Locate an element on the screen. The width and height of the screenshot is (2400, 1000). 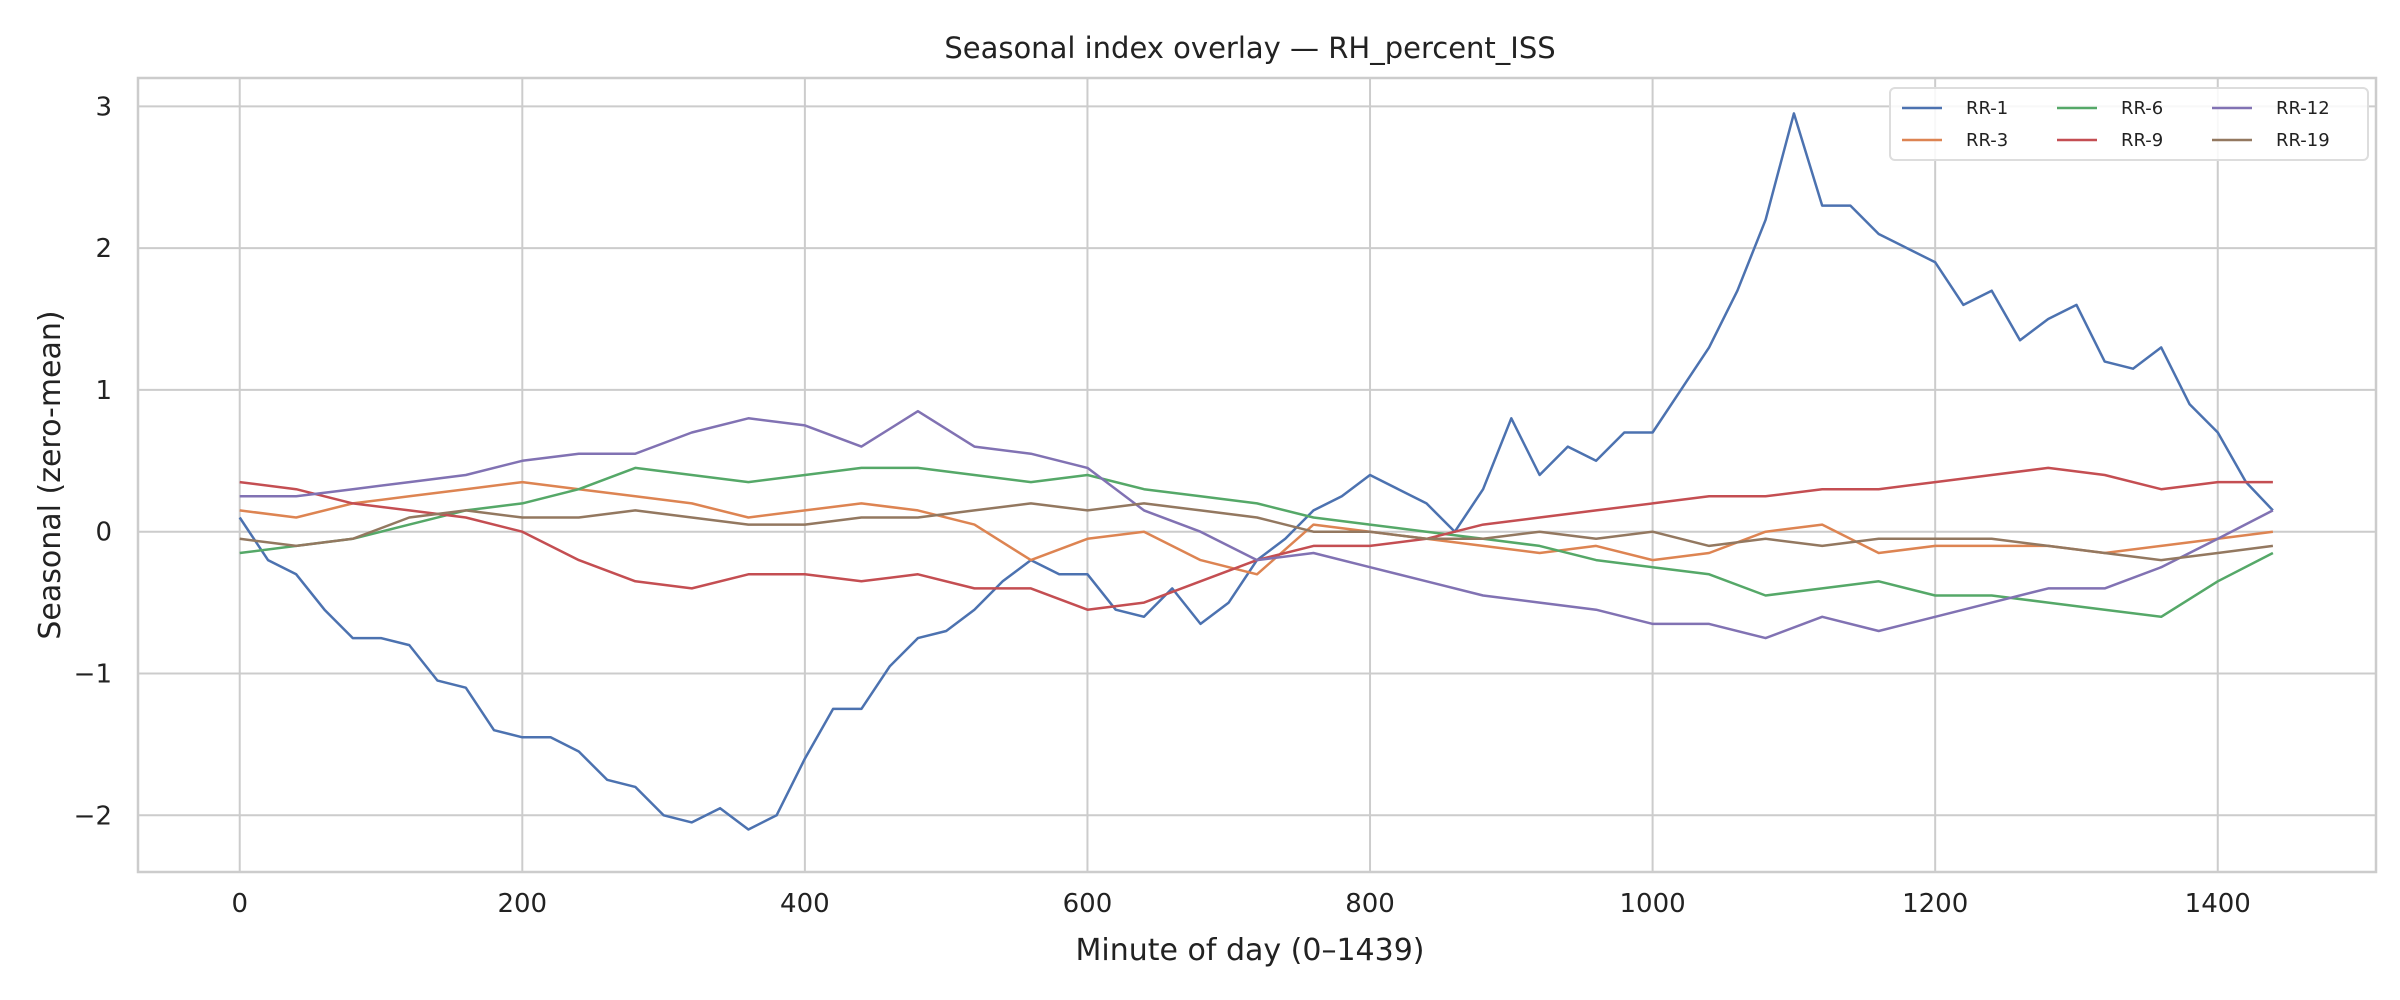
x-tick-label: 1000 is located at coordinates (1653, 904).